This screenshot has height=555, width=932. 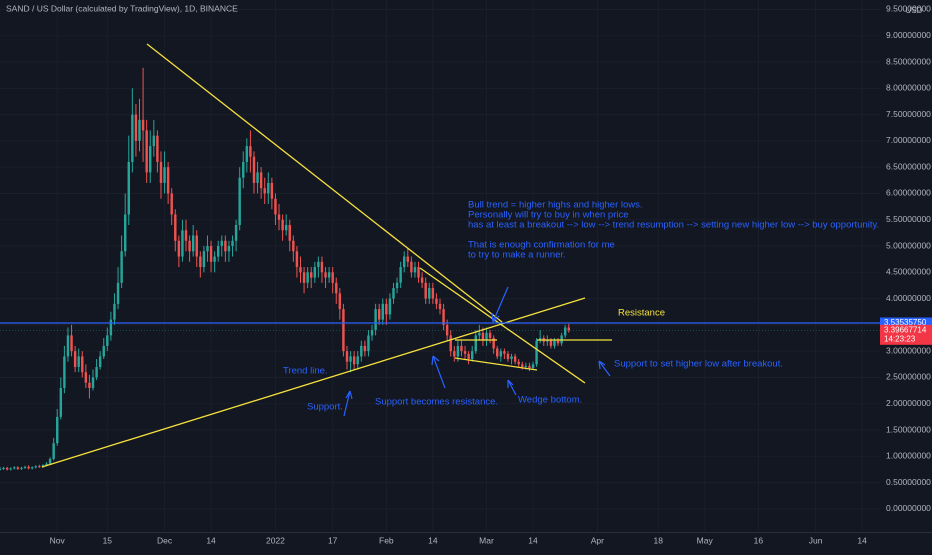 What do you see at coordinates (914, 10) in the screenshot?
I see `currency: USD` at bounding box center [914, 10].